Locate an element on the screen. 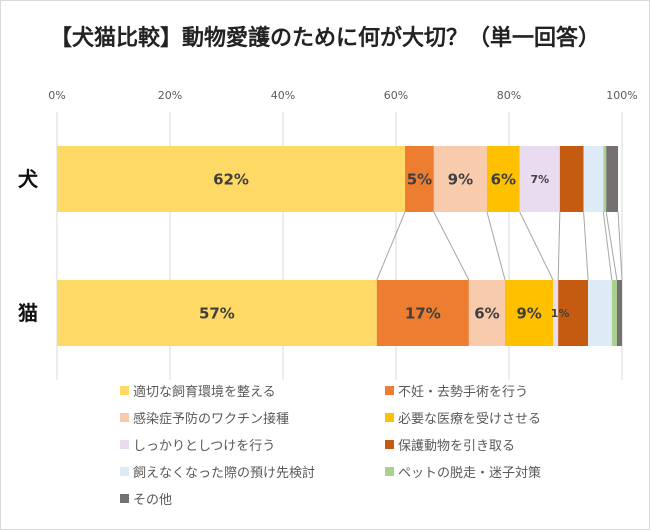 The height and width of the screenshot is (530, 650). legend-item: 不妊・去勢手術を行う is located at coordinates (456, 390).